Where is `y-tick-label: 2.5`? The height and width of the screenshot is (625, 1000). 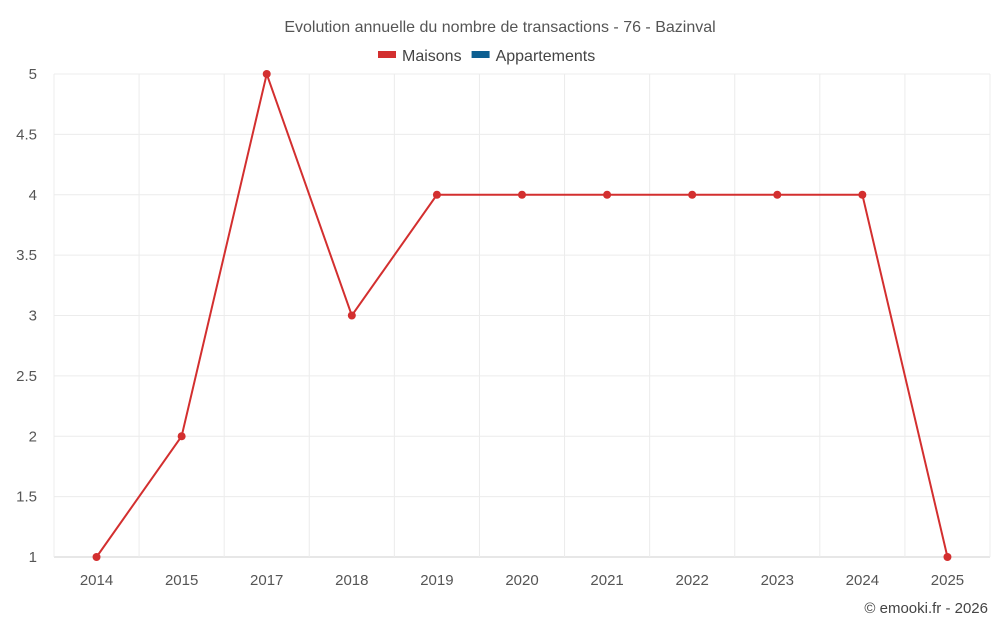
y-tick-label: 2.5 is located at coordinates (26, 376).